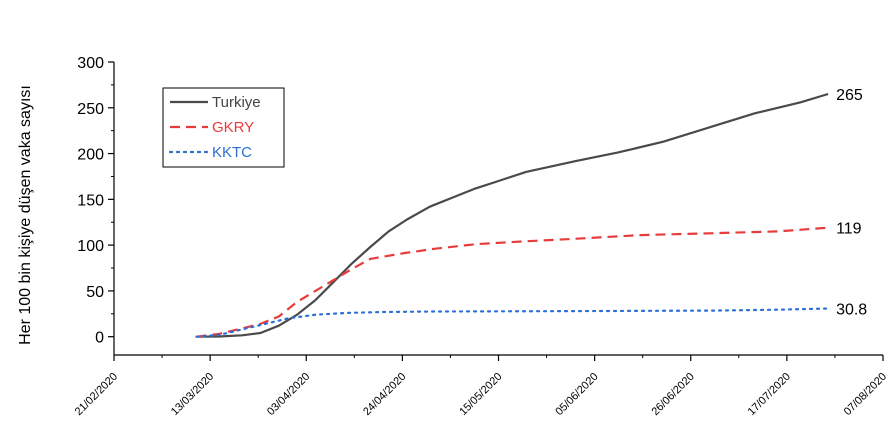 This screenshot has width=896, height=443. I want to click on x-tick-label: 13/03/2020, so click(192, 394).